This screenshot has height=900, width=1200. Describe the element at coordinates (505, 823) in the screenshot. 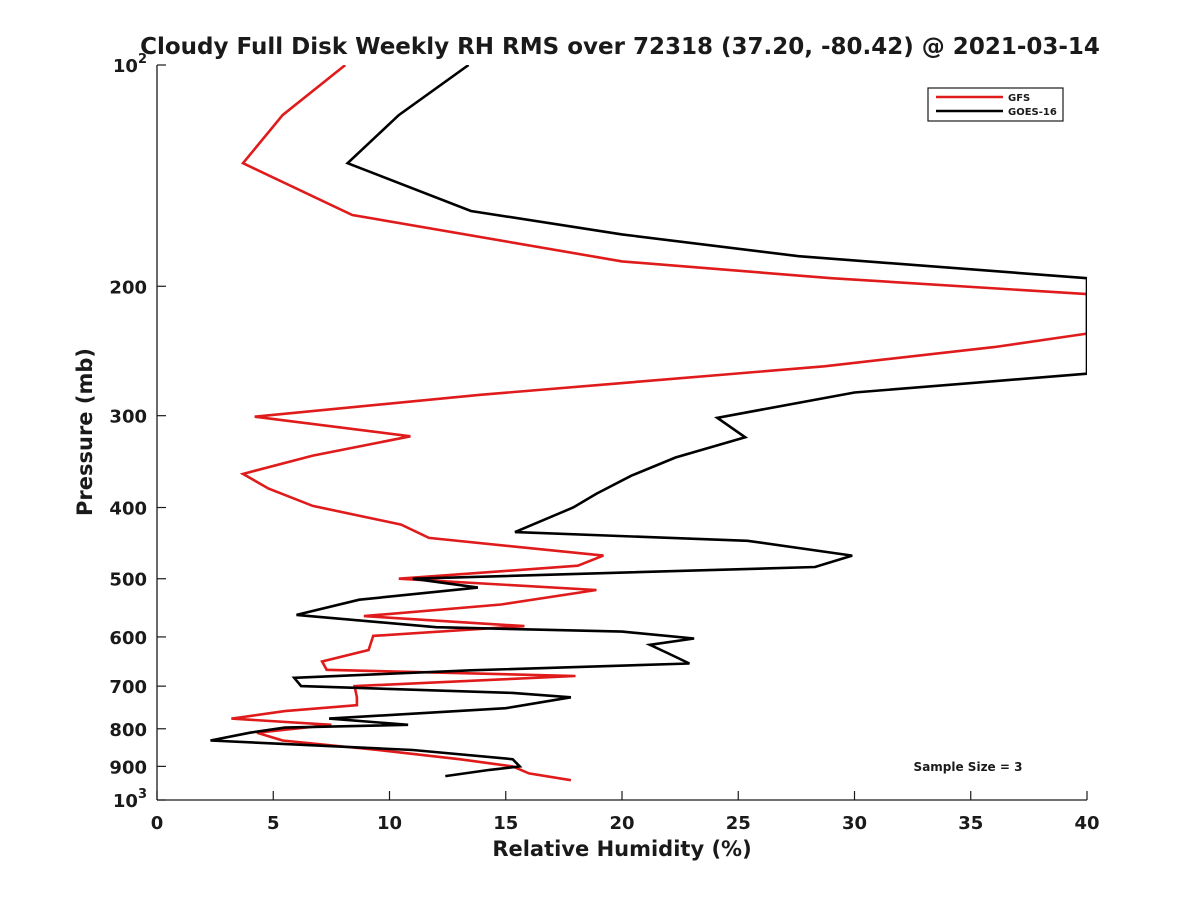

I see `x-tick-label: 15` at that location.